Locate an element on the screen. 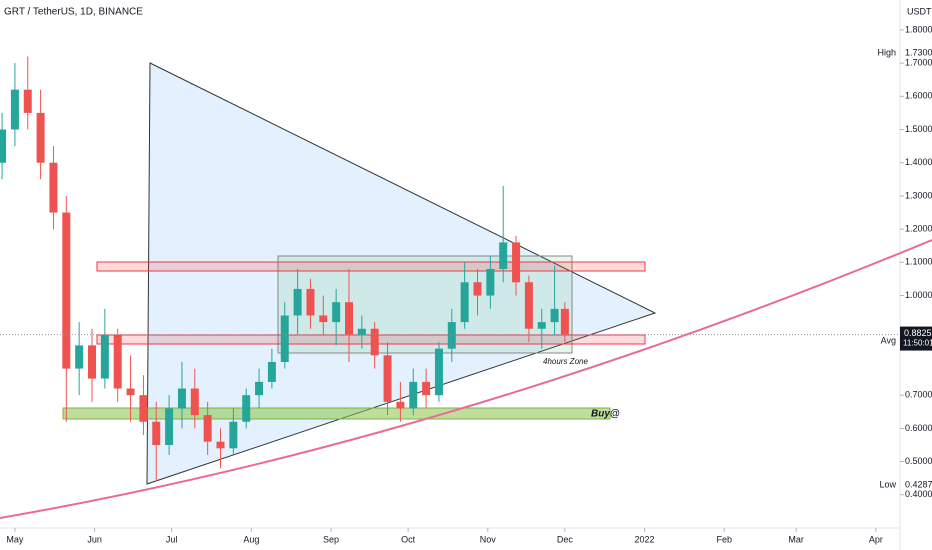 This screenshot has height=550, width=932. y-tick-label: 1.7000 is located at coordinates (918, 62).